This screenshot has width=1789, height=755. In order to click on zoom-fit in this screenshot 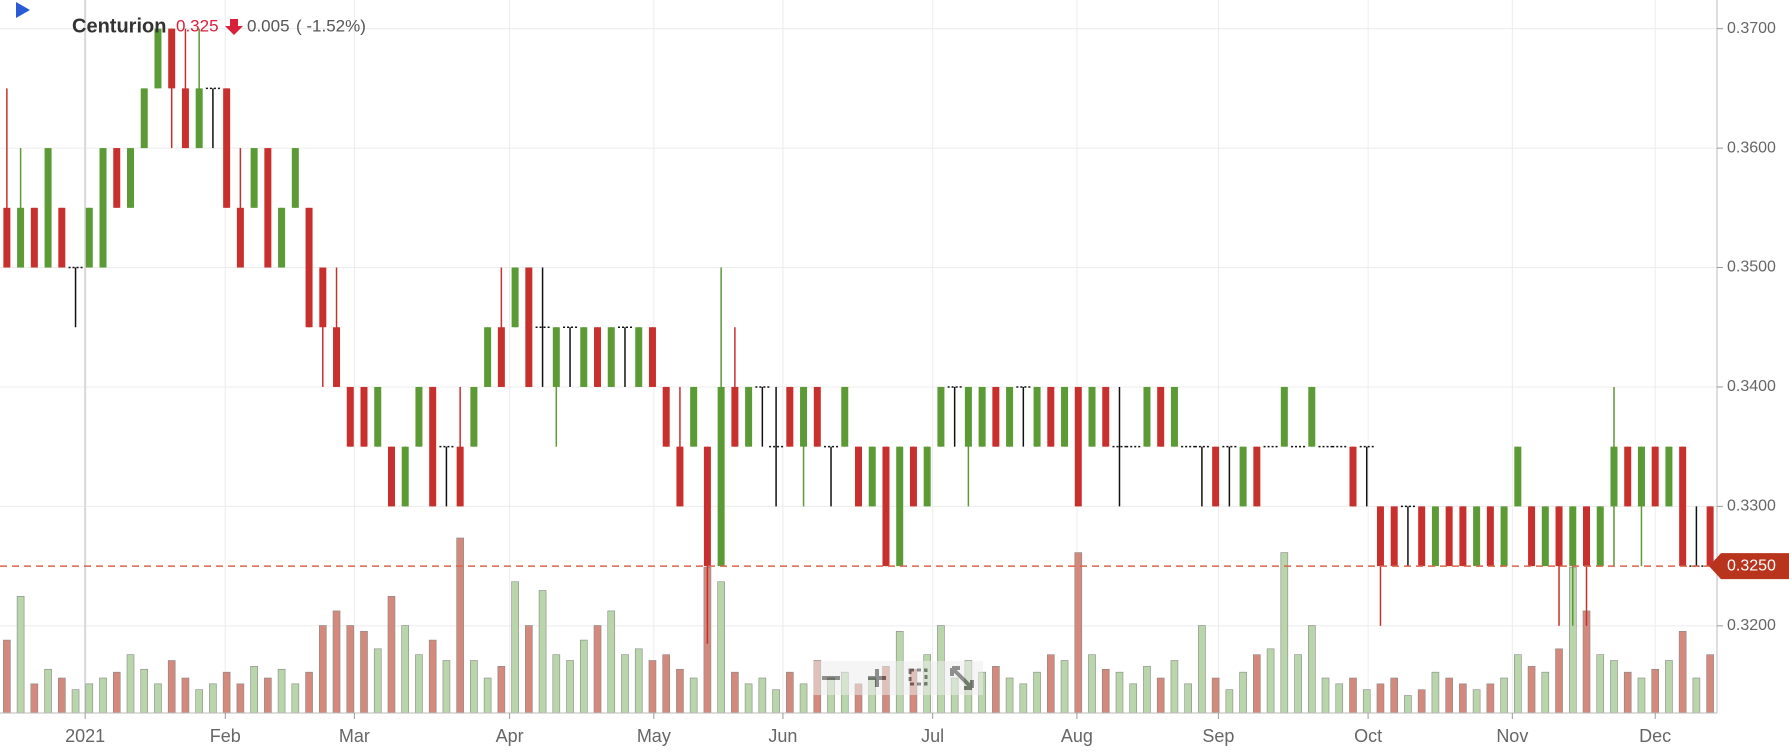, I will do `click(918, 677)`.